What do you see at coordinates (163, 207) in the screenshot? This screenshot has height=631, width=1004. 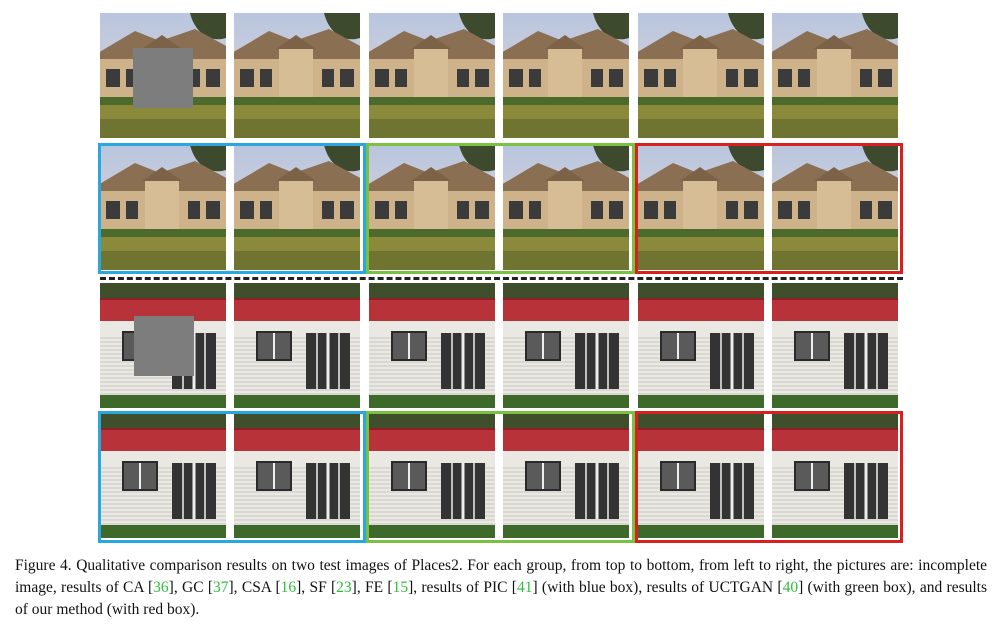 I see `result-pic-1a` at bounding box center [163, 207].